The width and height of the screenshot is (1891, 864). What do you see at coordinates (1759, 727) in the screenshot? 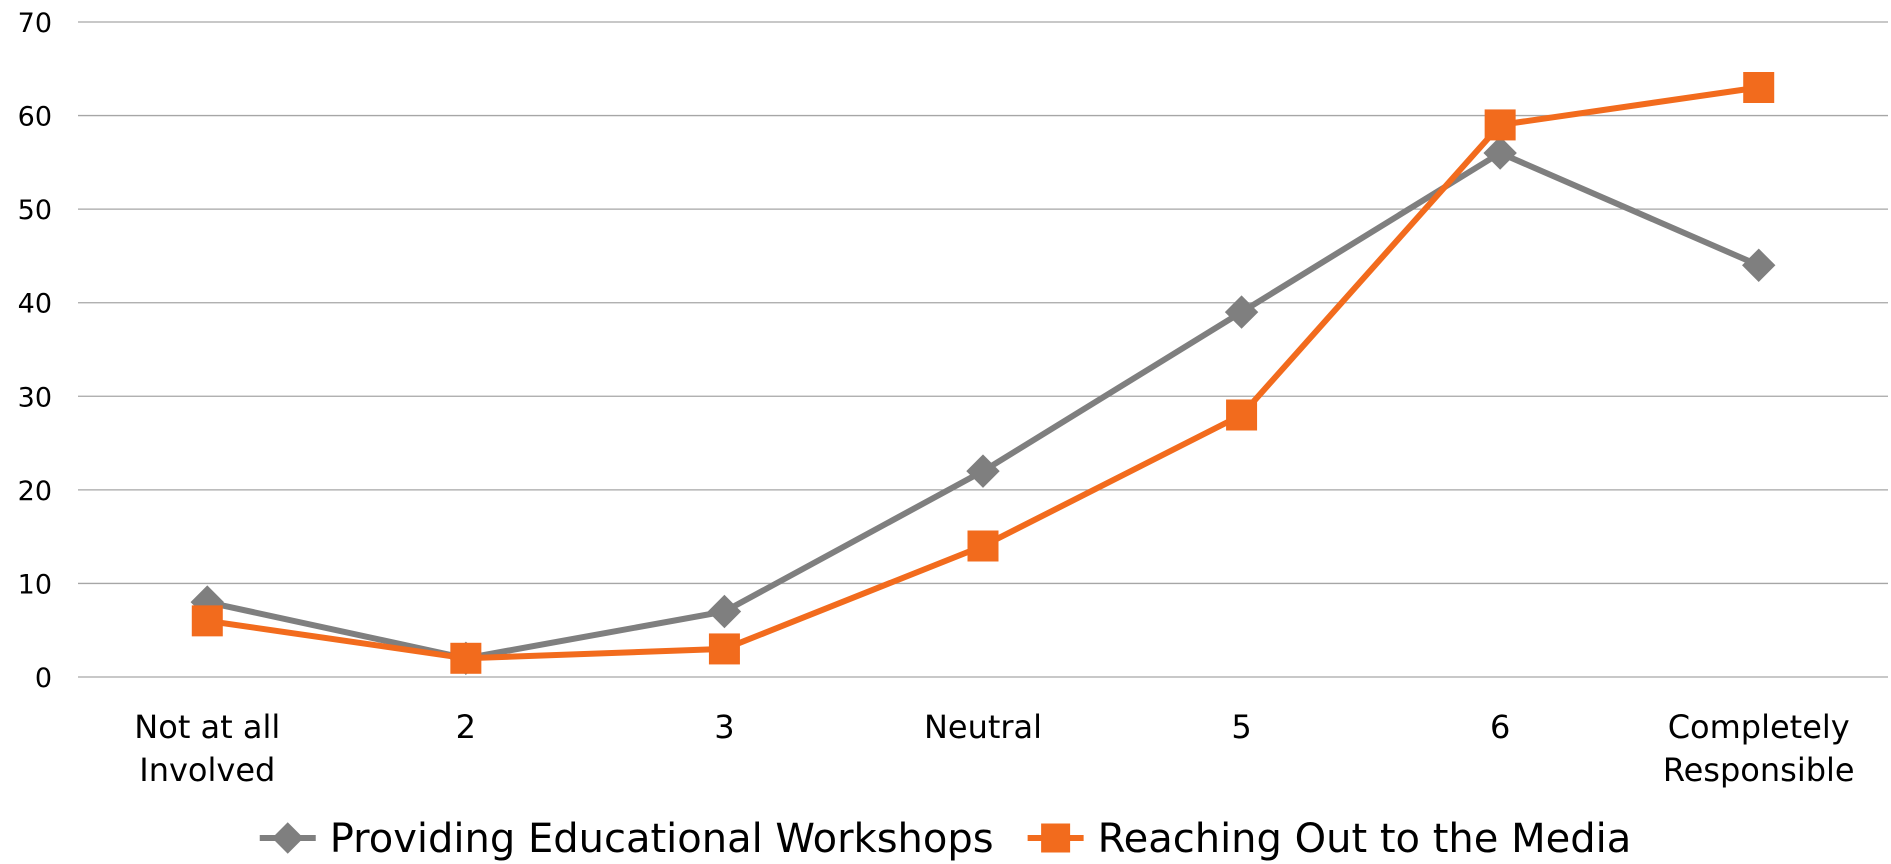
I see `x-category-label: Completely` at bounding box center [1759, 727].